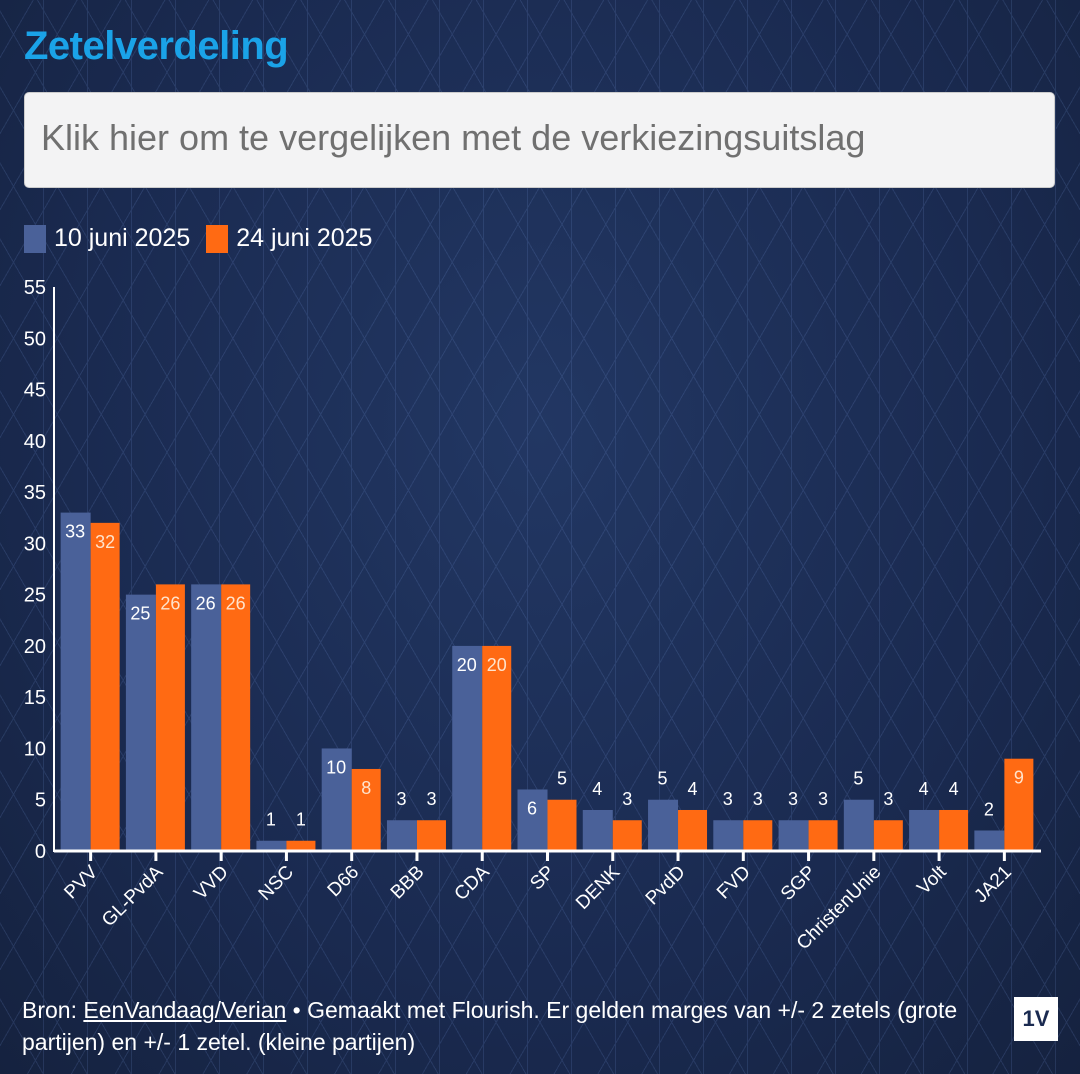  I want to click on x-tick-label: Volt, so click(932, 880).